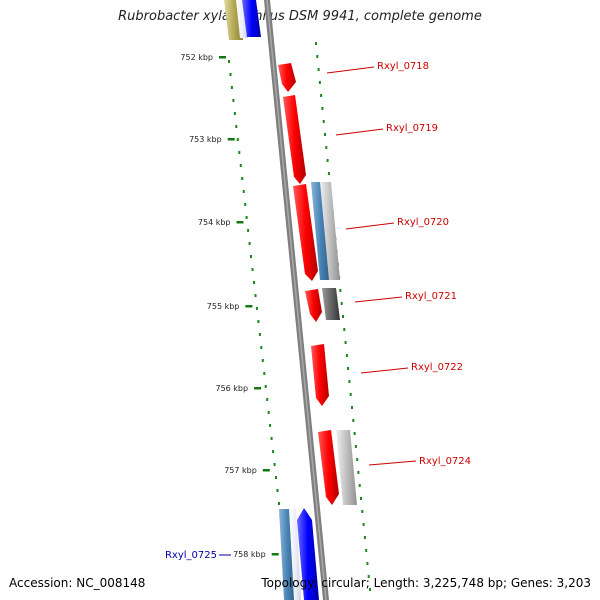  I want to click on genome-backbone-highlight, so click(296, 300).